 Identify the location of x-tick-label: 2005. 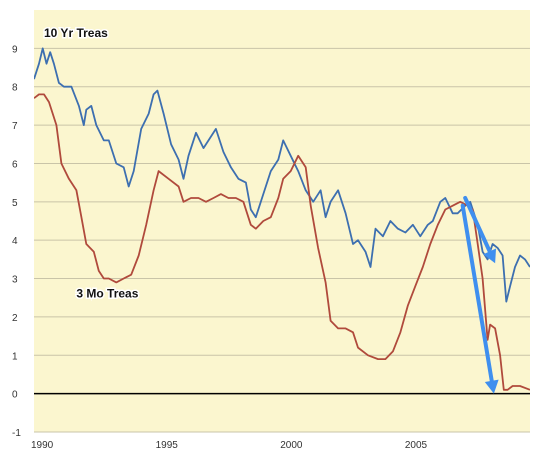
(416, 445).